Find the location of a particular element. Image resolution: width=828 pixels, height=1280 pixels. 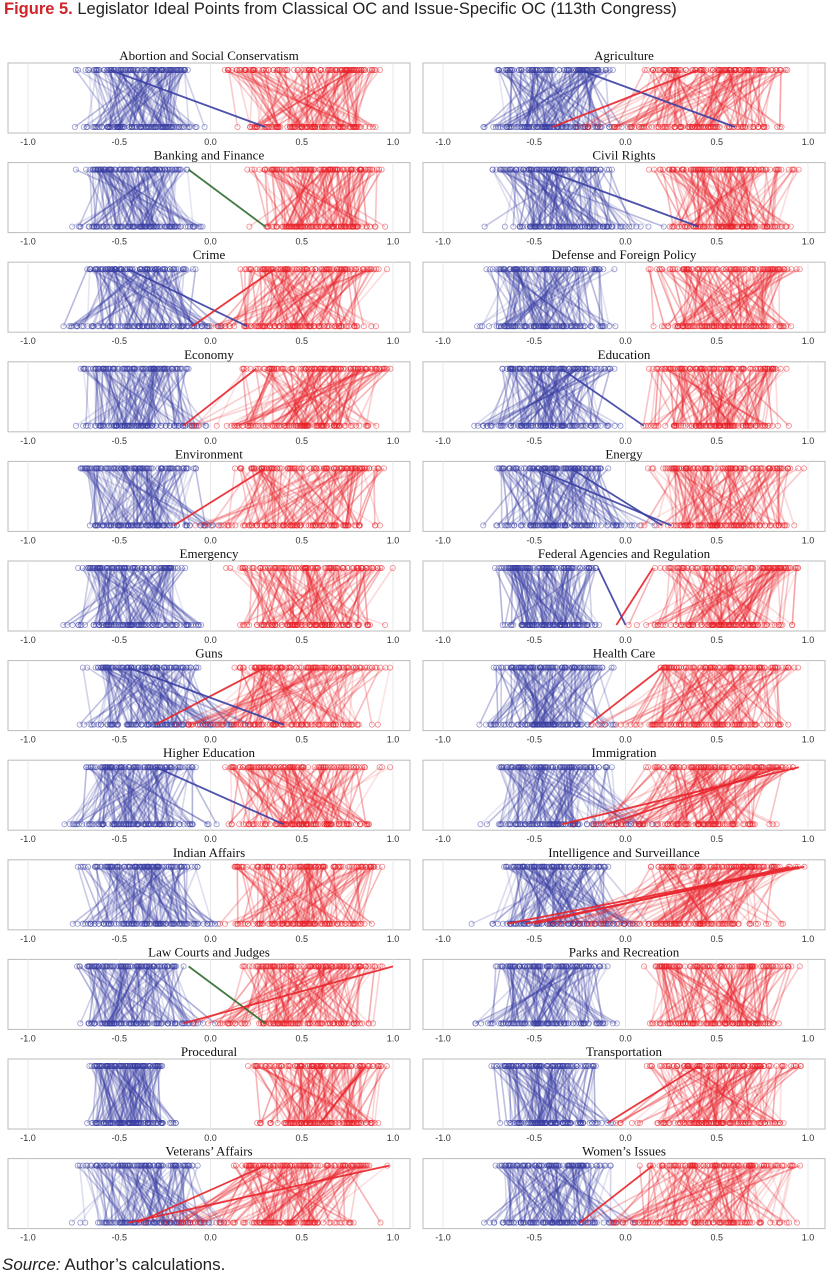

panel-title: Defense and Foreign Policy is located at coordinates (624, 254).